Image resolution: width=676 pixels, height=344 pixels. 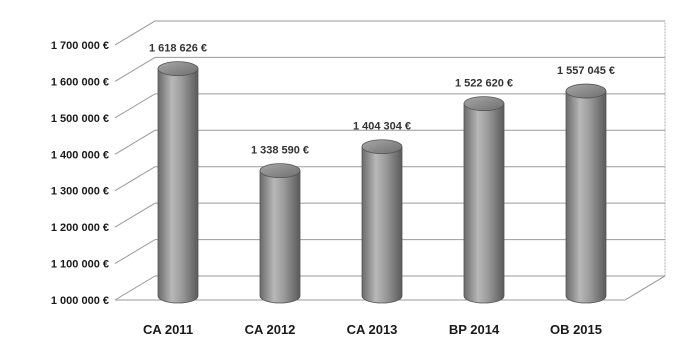 I want to click on x-tick-label: CA 2011, so click(x=168, y=329).